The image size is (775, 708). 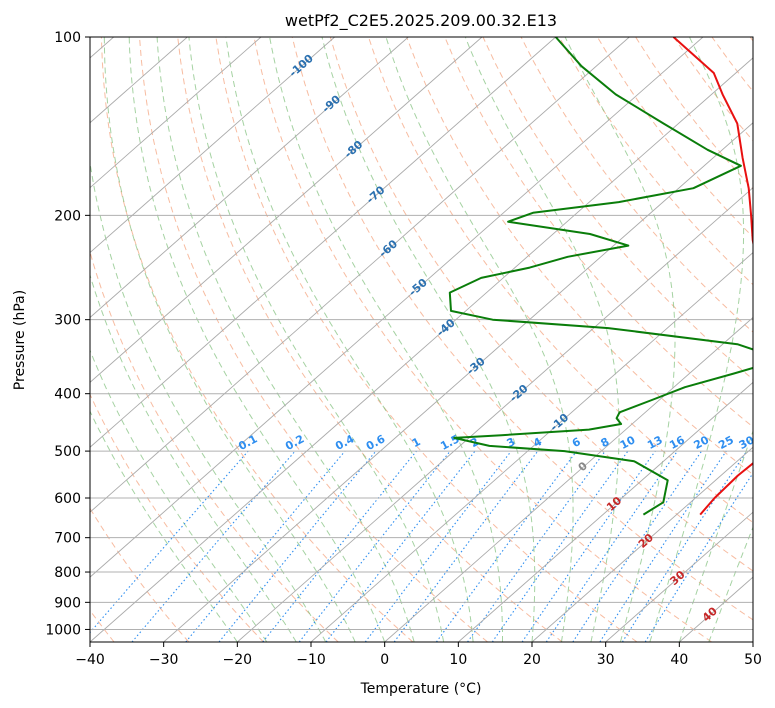 What do you see at coordinates (67, 38) in the screenshot?
I see `y-tick-label: 100` at bounding box center [67, 38].